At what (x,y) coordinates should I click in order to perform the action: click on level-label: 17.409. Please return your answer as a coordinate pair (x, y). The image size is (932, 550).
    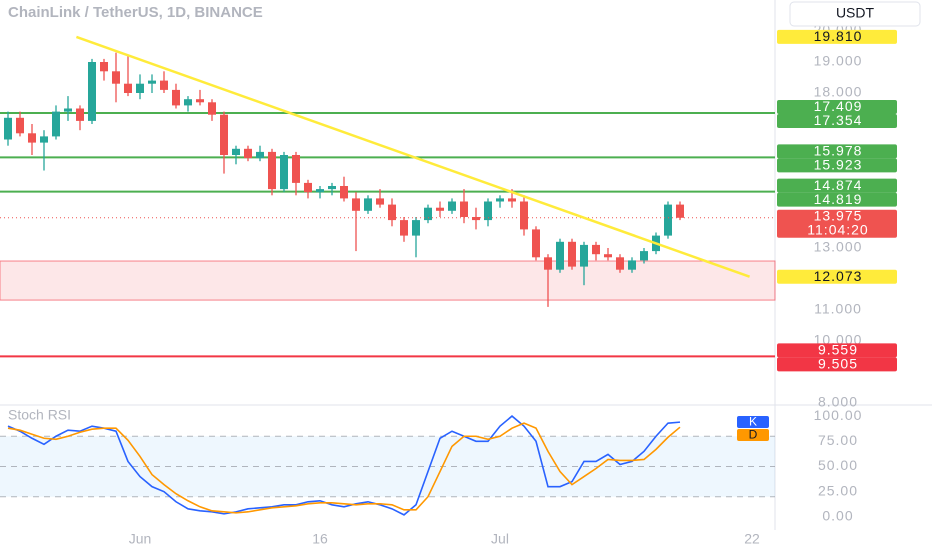
    Looking at the image, I should click on (838, 106).